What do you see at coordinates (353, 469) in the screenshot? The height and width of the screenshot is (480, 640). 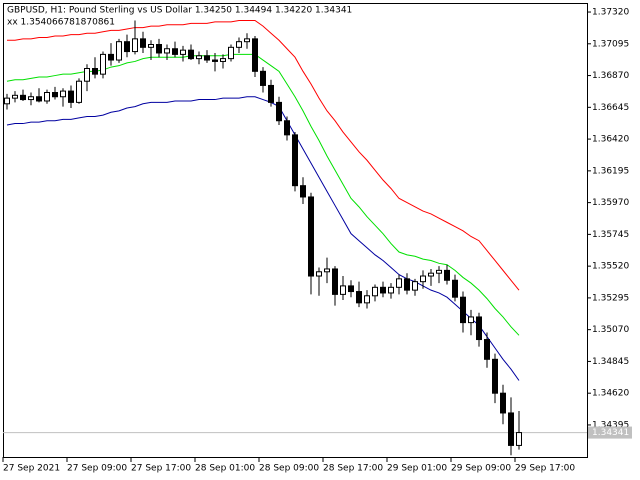 I see `x-tick-label: 28 Sep 17:00` at bounding box center [353, 469].